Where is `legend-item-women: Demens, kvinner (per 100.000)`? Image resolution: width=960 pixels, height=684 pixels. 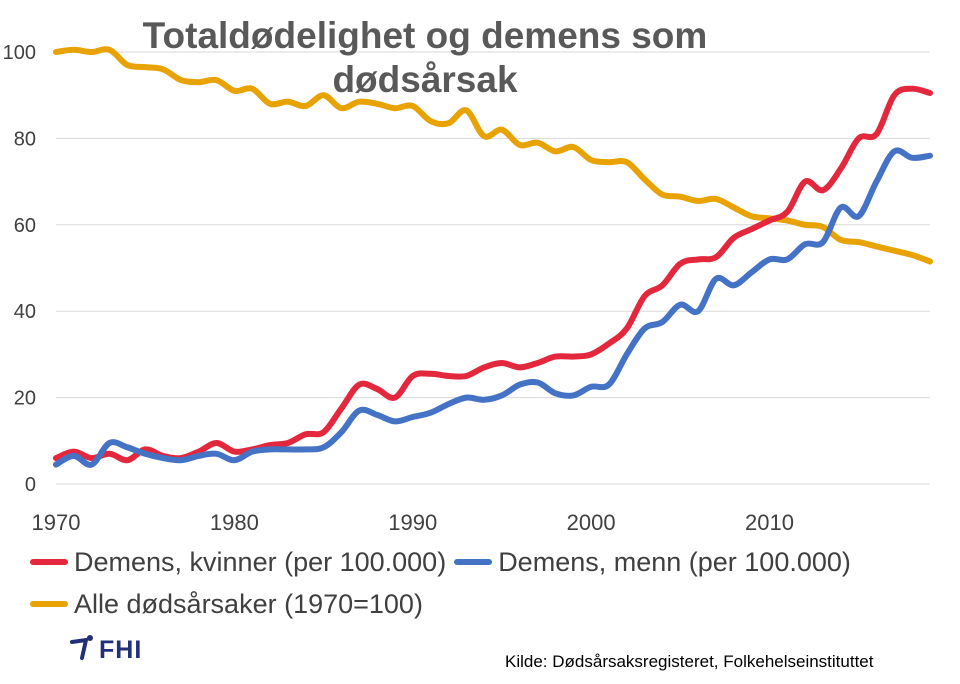
legend-item-women: Demens, kvinner (per 100.000) is located at coordinates (238, 562).